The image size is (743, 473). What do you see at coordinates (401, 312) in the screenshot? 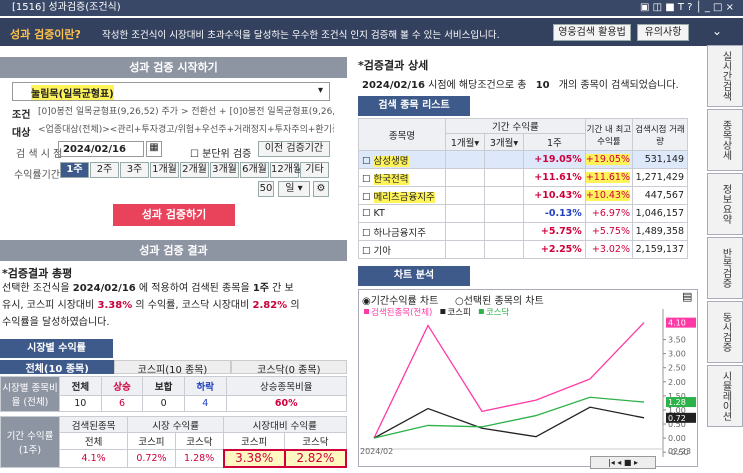
I see `legend-label: 검색된종목(전체)` at bounding box center [401, 312].